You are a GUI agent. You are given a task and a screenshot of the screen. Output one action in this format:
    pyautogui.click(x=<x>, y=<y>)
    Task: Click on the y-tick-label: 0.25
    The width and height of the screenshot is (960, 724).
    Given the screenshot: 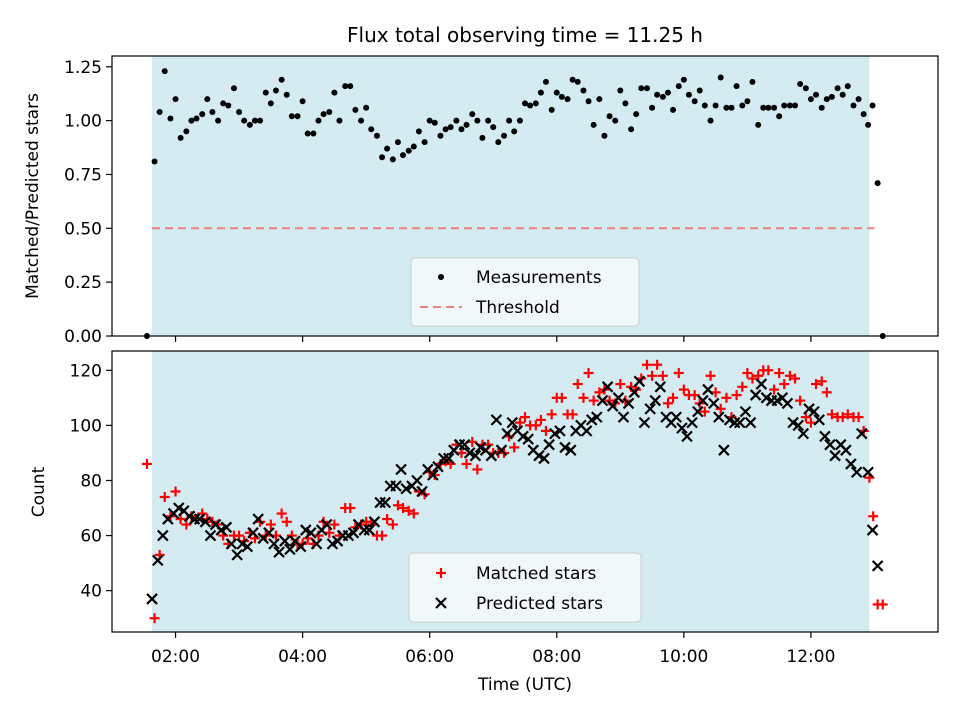 What is the action you would take?
    pyautogui.click(x=83, y=283)
    